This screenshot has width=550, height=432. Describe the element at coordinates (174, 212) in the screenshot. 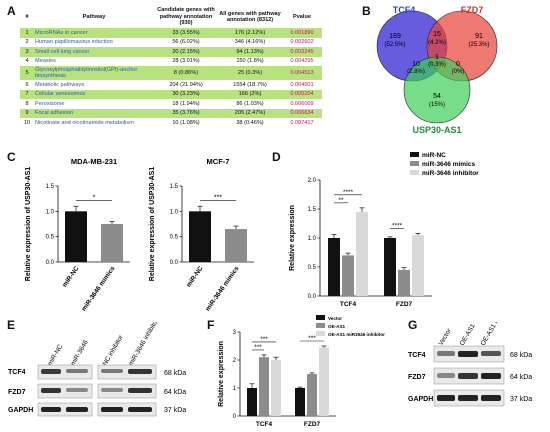

I see `y-tick-label: 1.0` at that location.